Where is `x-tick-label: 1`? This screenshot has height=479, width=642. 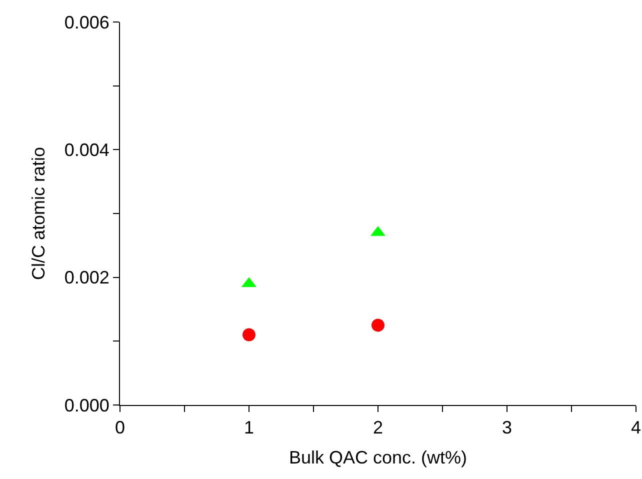
x-tick-label: 1 is located at coordinates (249, 428).